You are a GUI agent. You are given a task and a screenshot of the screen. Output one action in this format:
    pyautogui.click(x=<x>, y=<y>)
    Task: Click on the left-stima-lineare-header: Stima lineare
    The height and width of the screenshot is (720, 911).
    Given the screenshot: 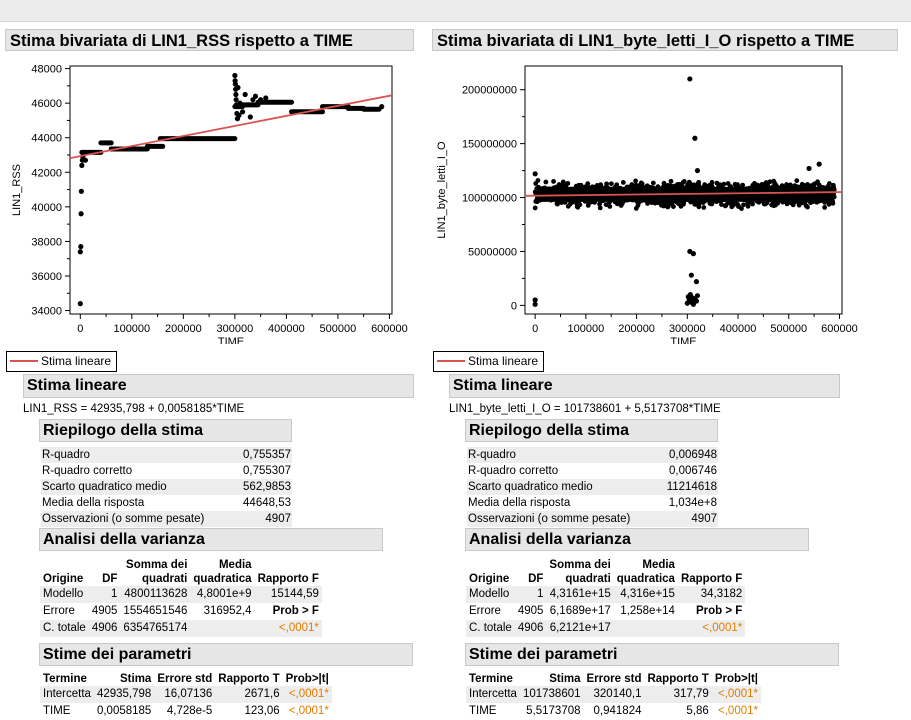 What is the action you would take?
    pyautogui.click(x=218, y=386)
    